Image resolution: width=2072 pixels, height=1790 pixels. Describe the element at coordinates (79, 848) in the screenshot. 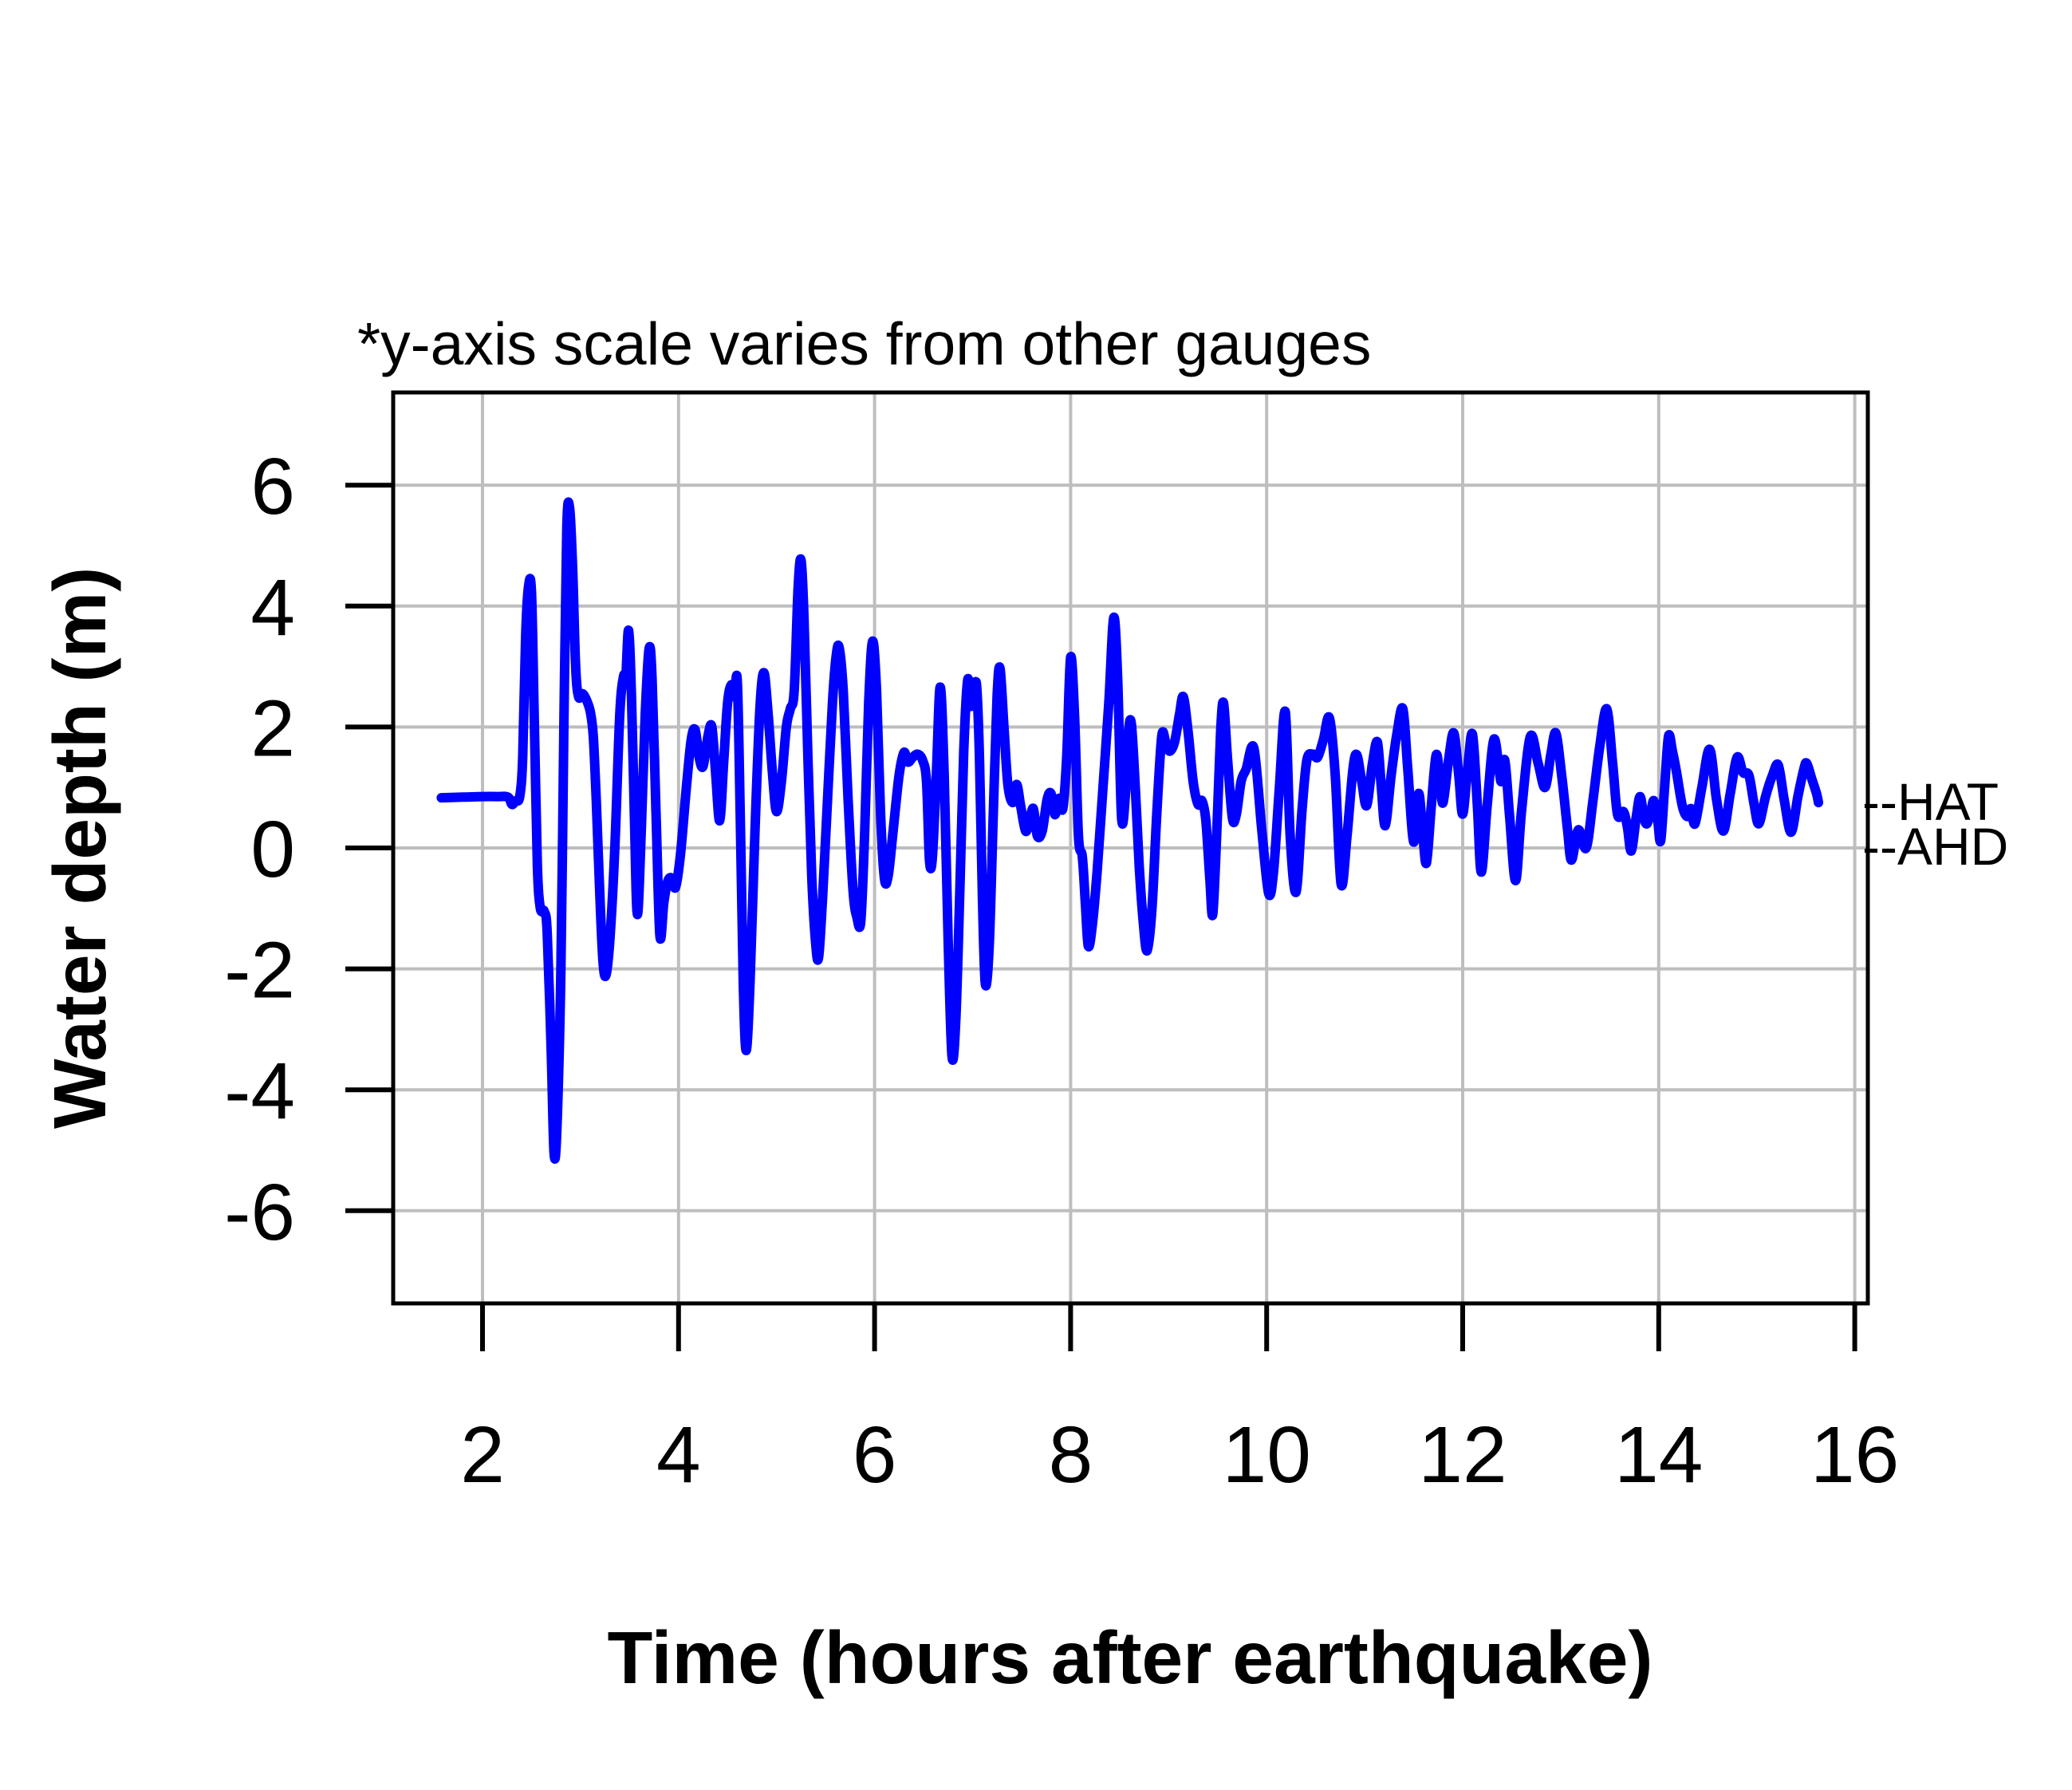

I see `y-axis-title: Water depth (m)` at that location.